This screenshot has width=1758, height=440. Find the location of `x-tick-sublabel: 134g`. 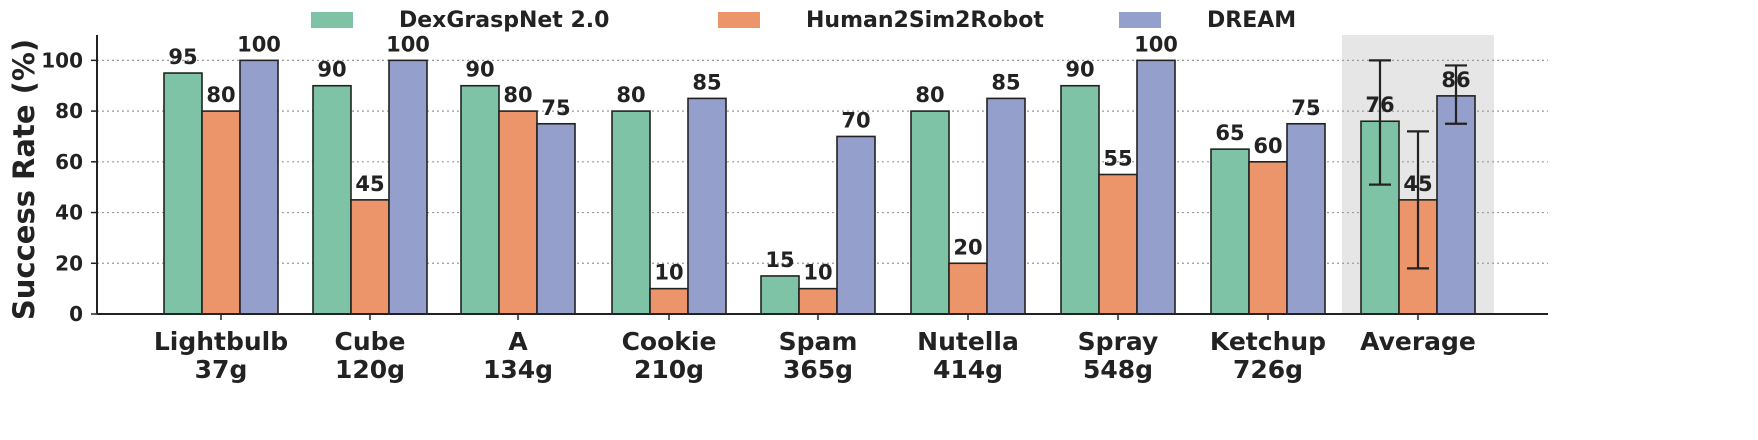

x-tick-sublabel: 134g is located at coordinates (518, 369).